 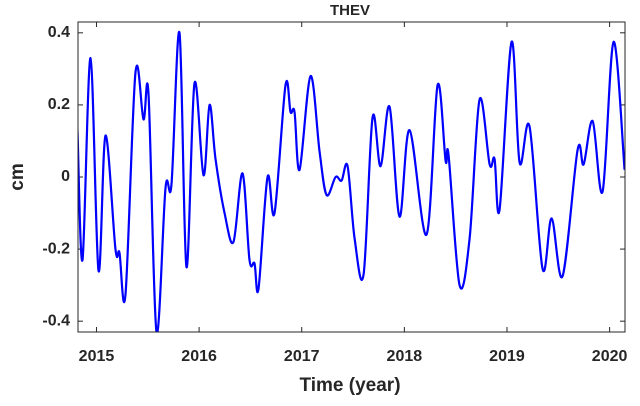 I want to click on x-tick-label: 2018, so click(x=405, y=356).